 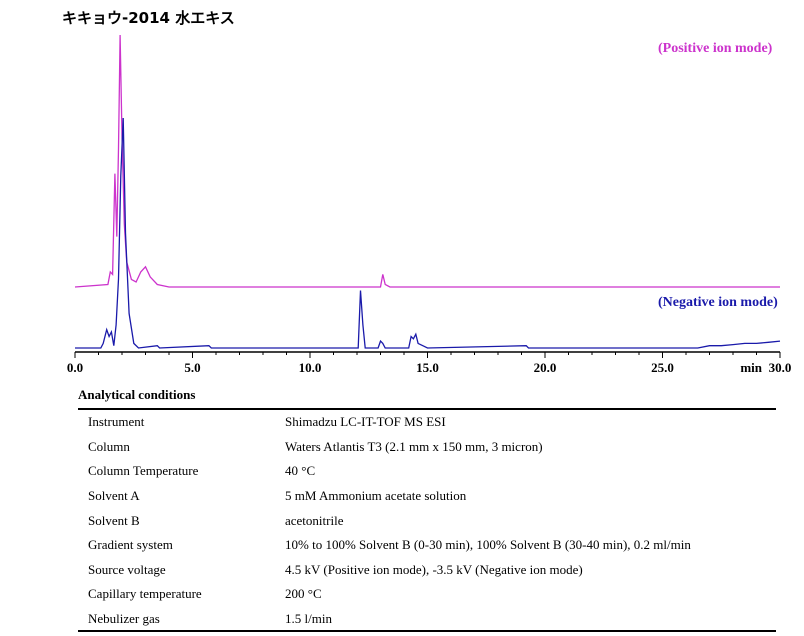 I want to click on row-key: Nebulizer gas, so click(x=124, y=619).